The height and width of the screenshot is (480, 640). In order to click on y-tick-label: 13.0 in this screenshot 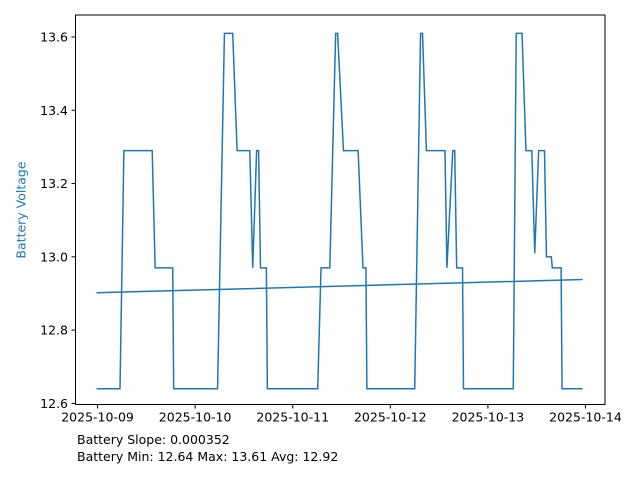, I will do `click(54, 256)`.